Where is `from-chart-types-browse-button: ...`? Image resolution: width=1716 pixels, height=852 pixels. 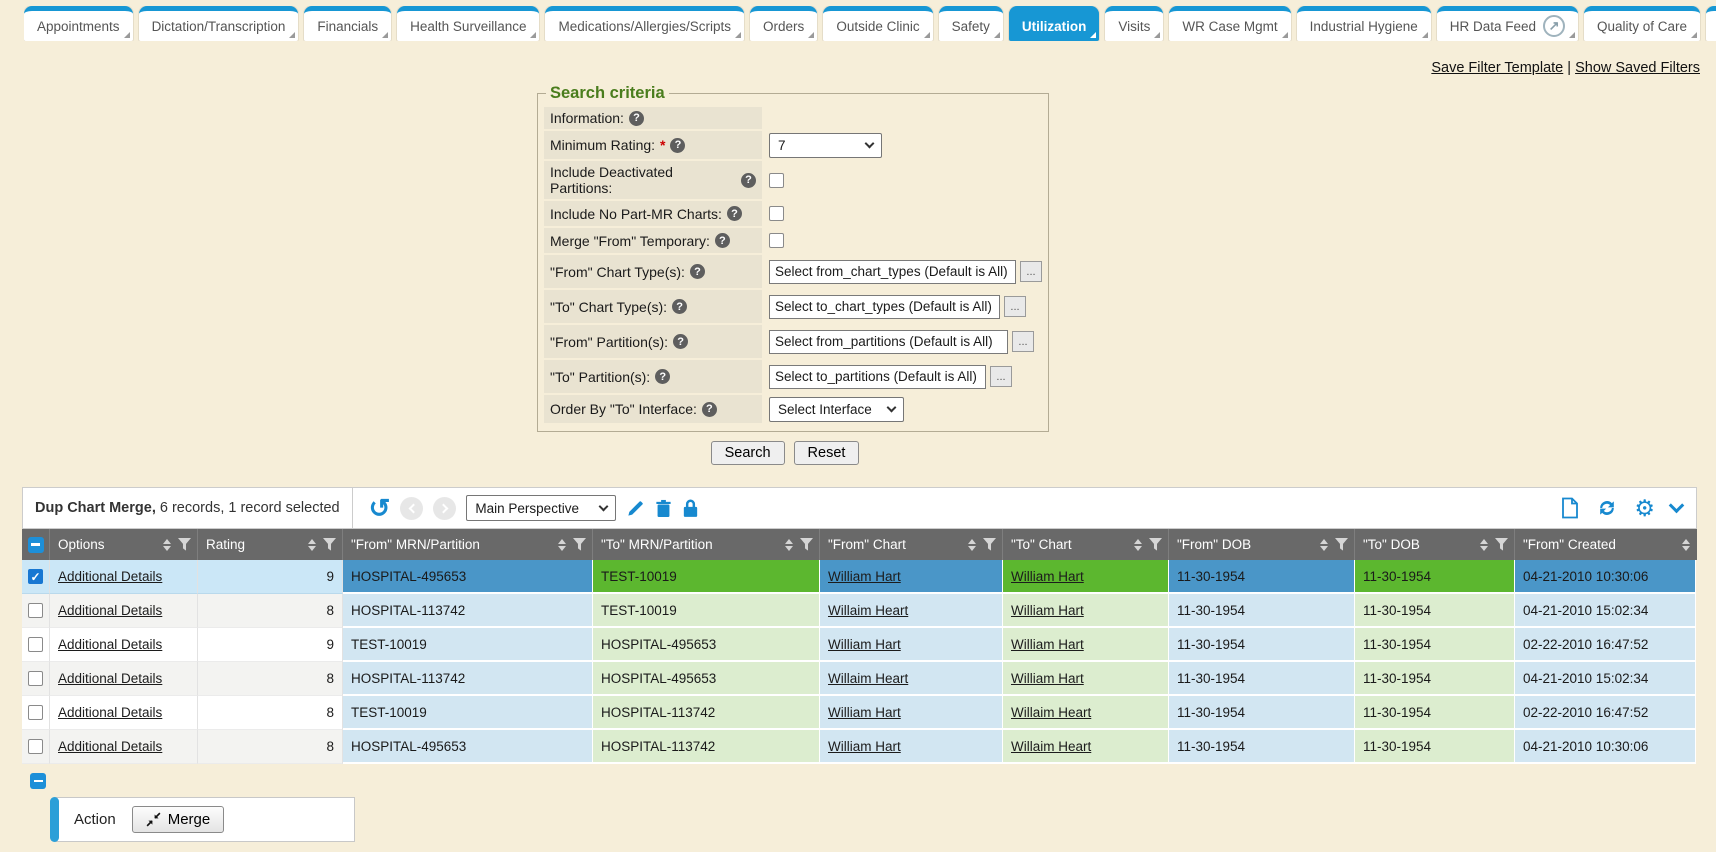 from-chart-types-browse-button: ... is located at coordinates (1031, 271).